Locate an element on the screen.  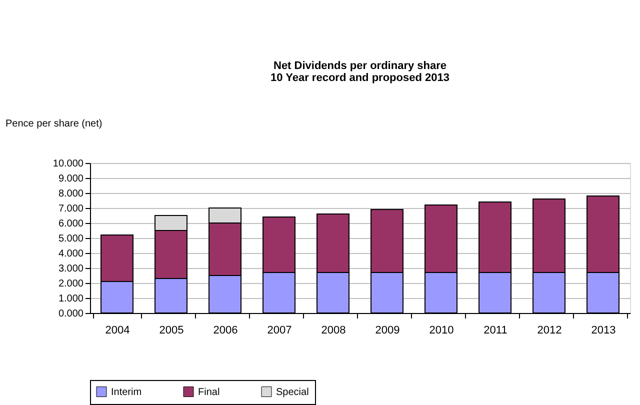
x-tick-label: 2005 is located at coordinates (171, 330).